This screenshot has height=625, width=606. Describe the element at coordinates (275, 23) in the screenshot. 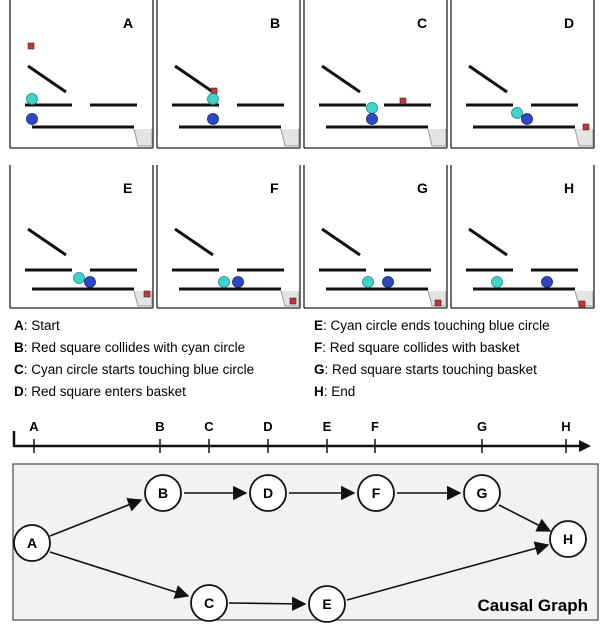

I see `panel-letter: B` at that location.